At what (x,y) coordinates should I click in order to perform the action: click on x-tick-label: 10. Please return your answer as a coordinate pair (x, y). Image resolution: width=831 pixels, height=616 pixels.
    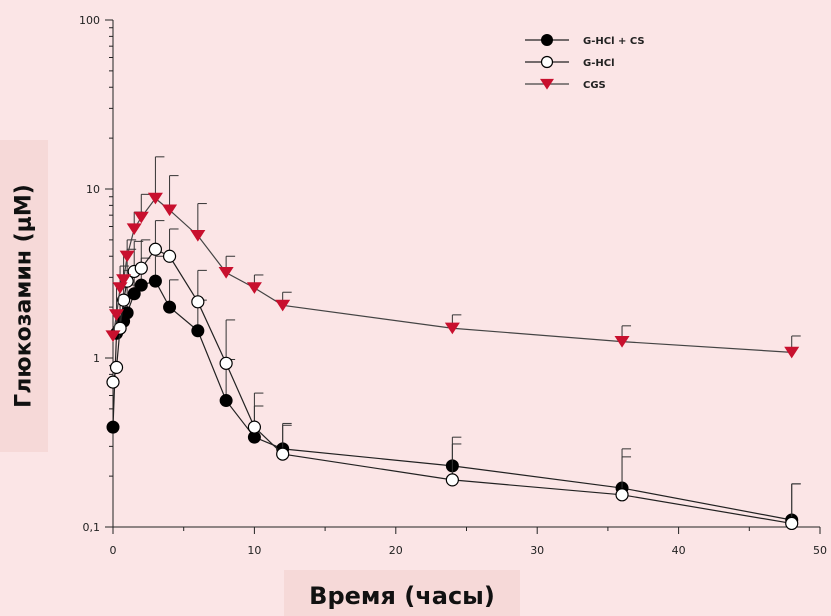
    Looking at the image, I should click on (254, 550).